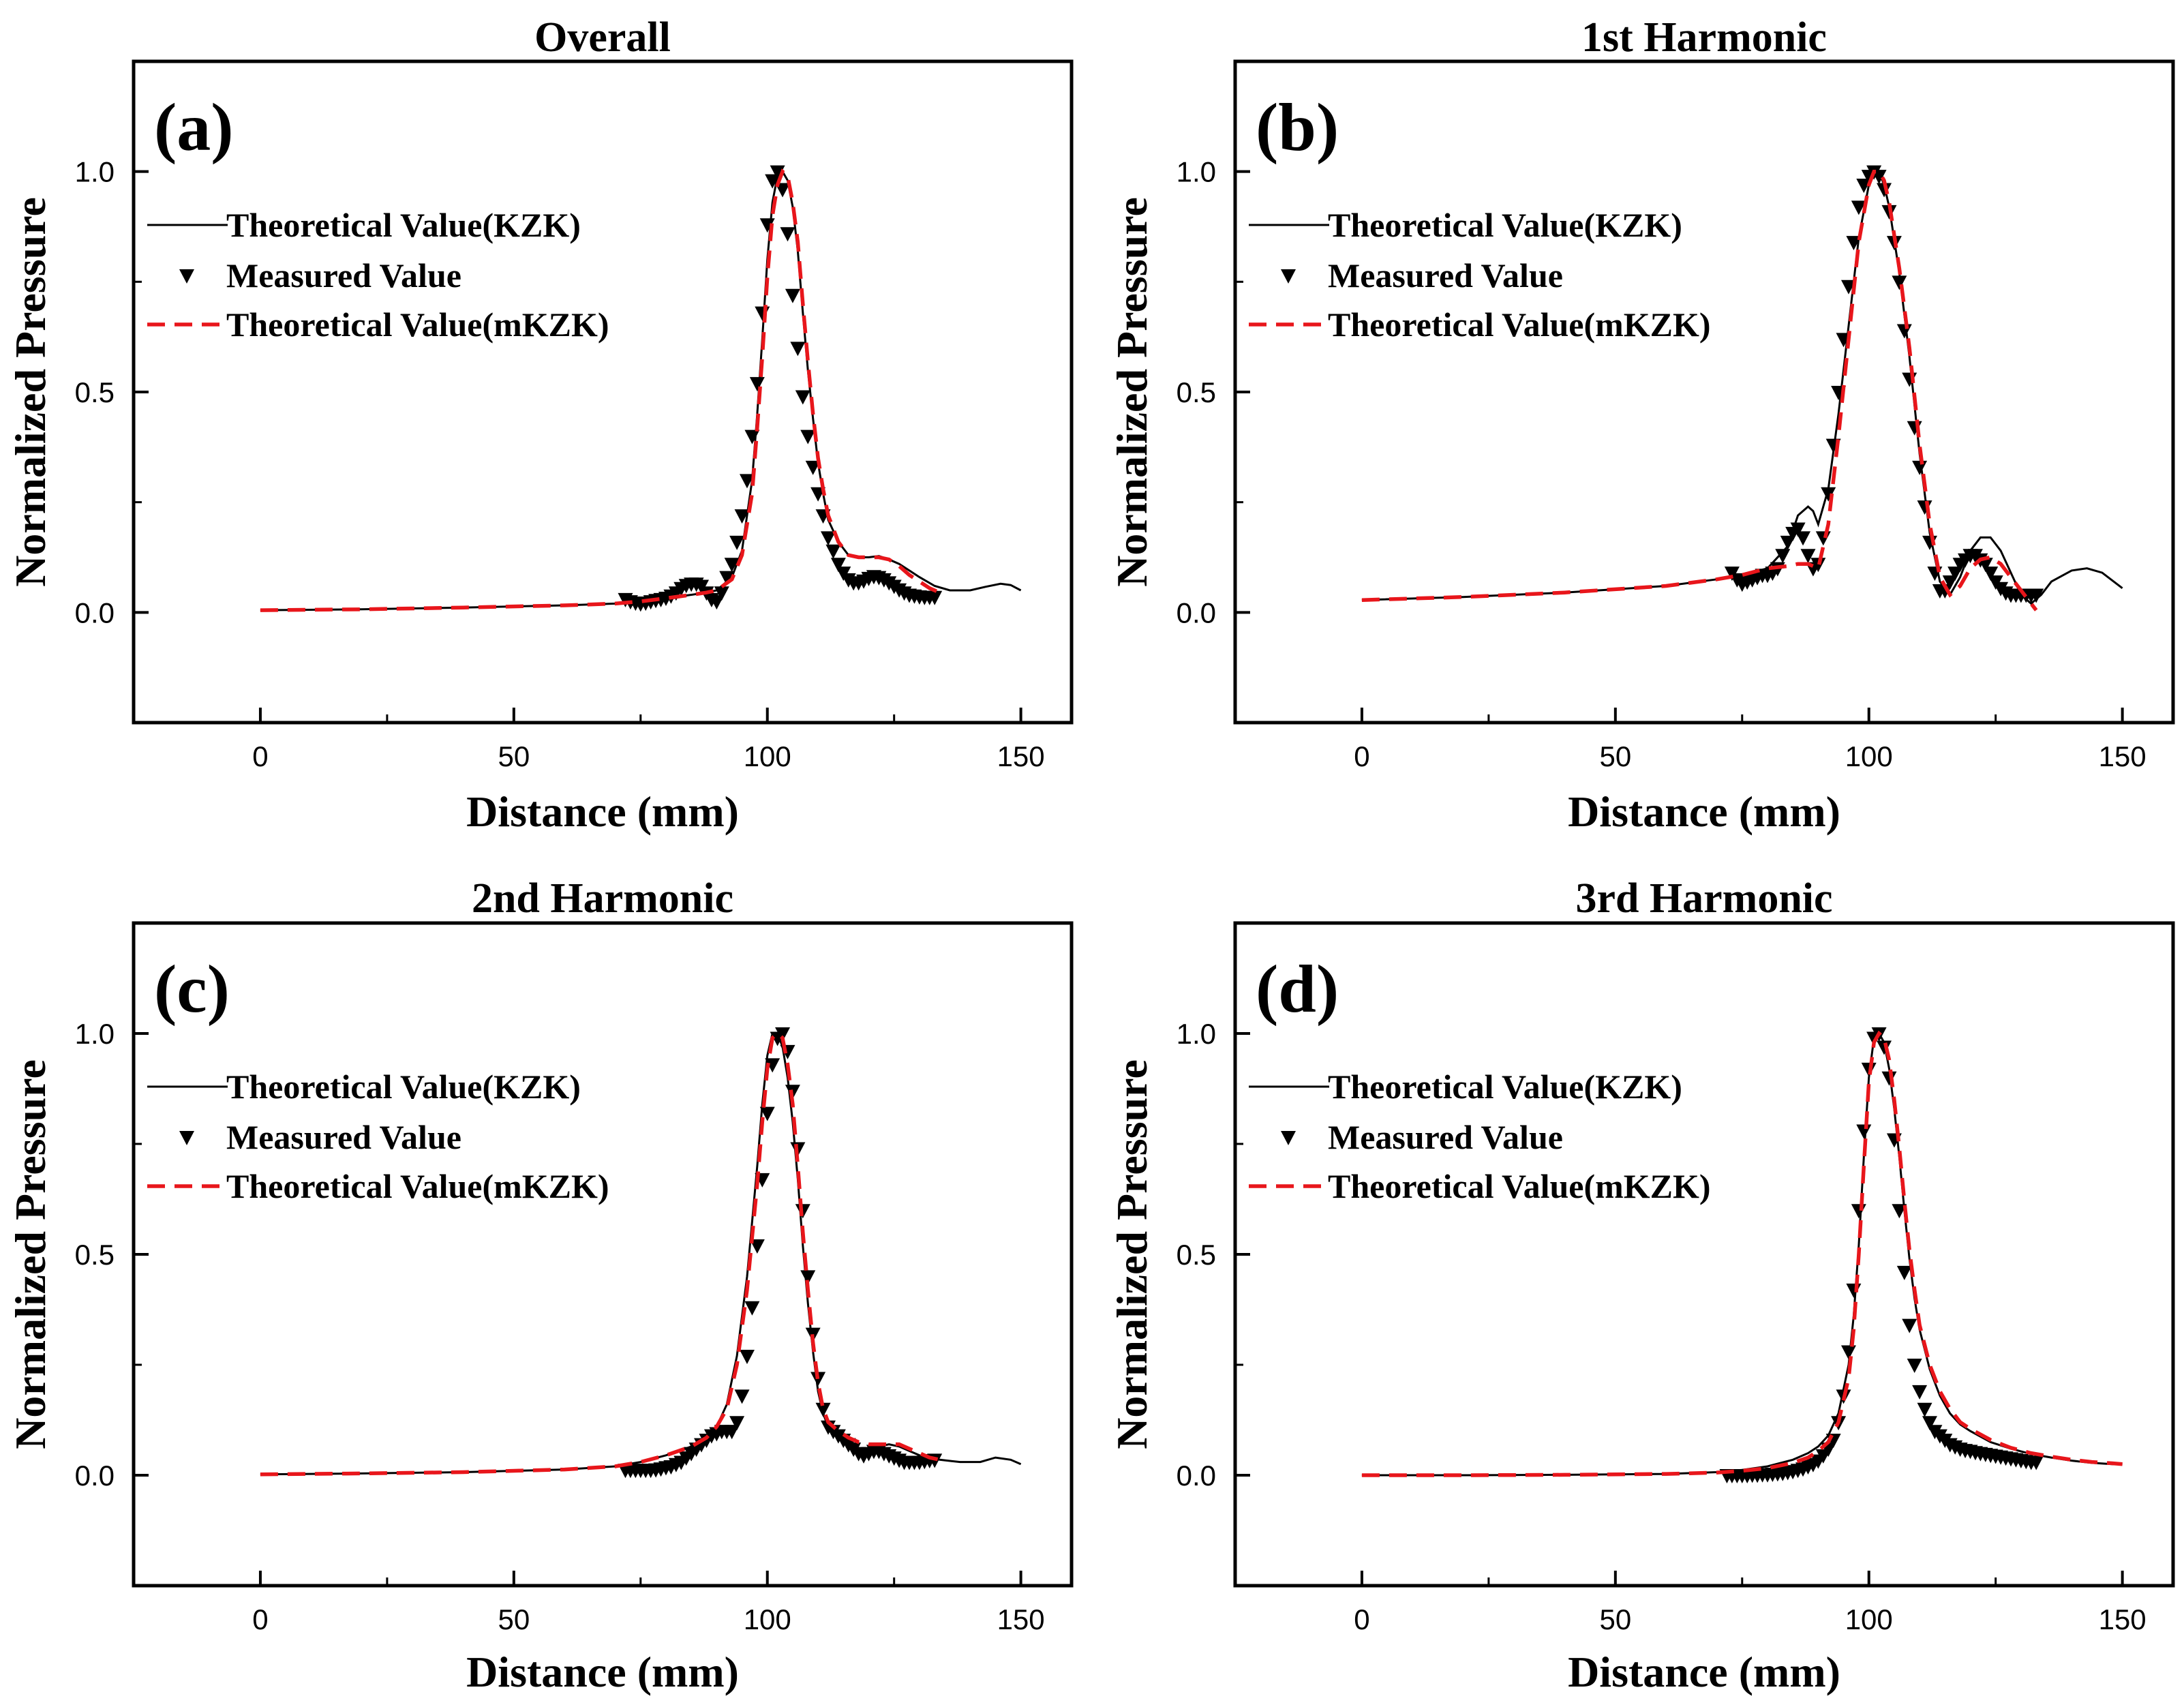 This screenshot has width=2184, height=1707. Describe the element at coordinates (1704, 37) in the screenshot. I see `chart-title: 1st Harmonic` at that location.